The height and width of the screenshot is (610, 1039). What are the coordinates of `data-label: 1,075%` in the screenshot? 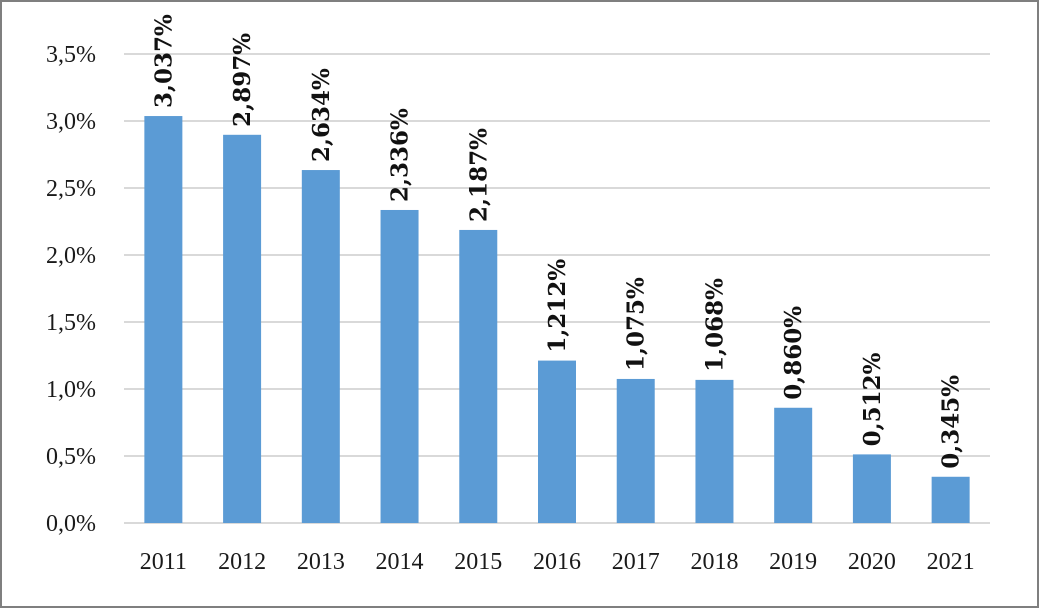 It's located at (636, 324).